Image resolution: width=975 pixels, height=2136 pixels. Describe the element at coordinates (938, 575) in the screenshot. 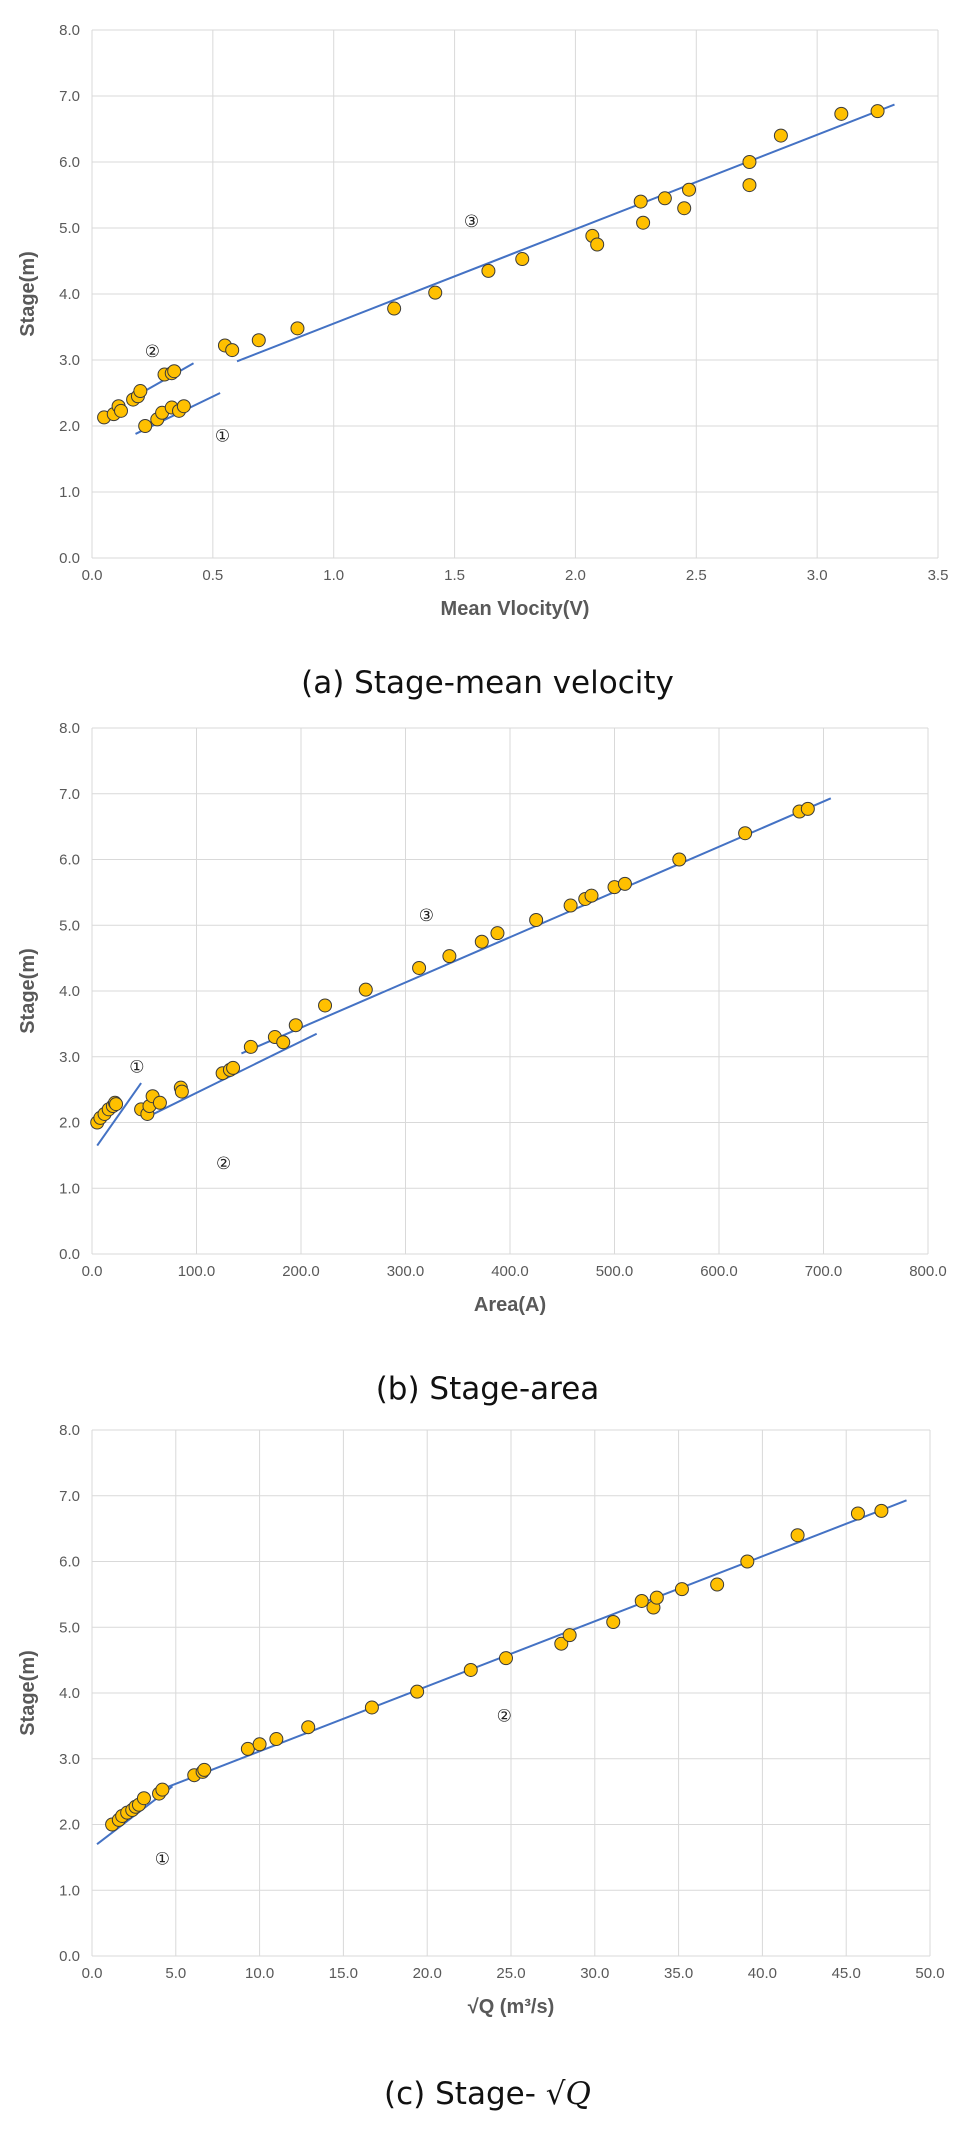

I see `chart-0-x-tick-label: 3.5` at that location.